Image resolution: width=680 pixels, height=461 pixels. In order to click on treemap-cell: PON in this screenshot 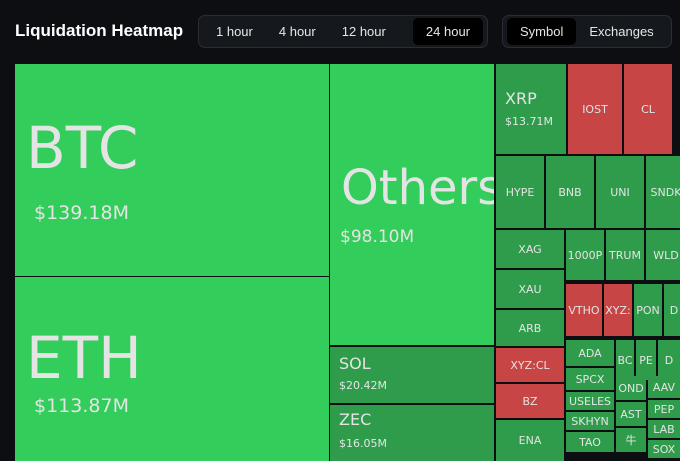, I will do `click(648, 310)`.